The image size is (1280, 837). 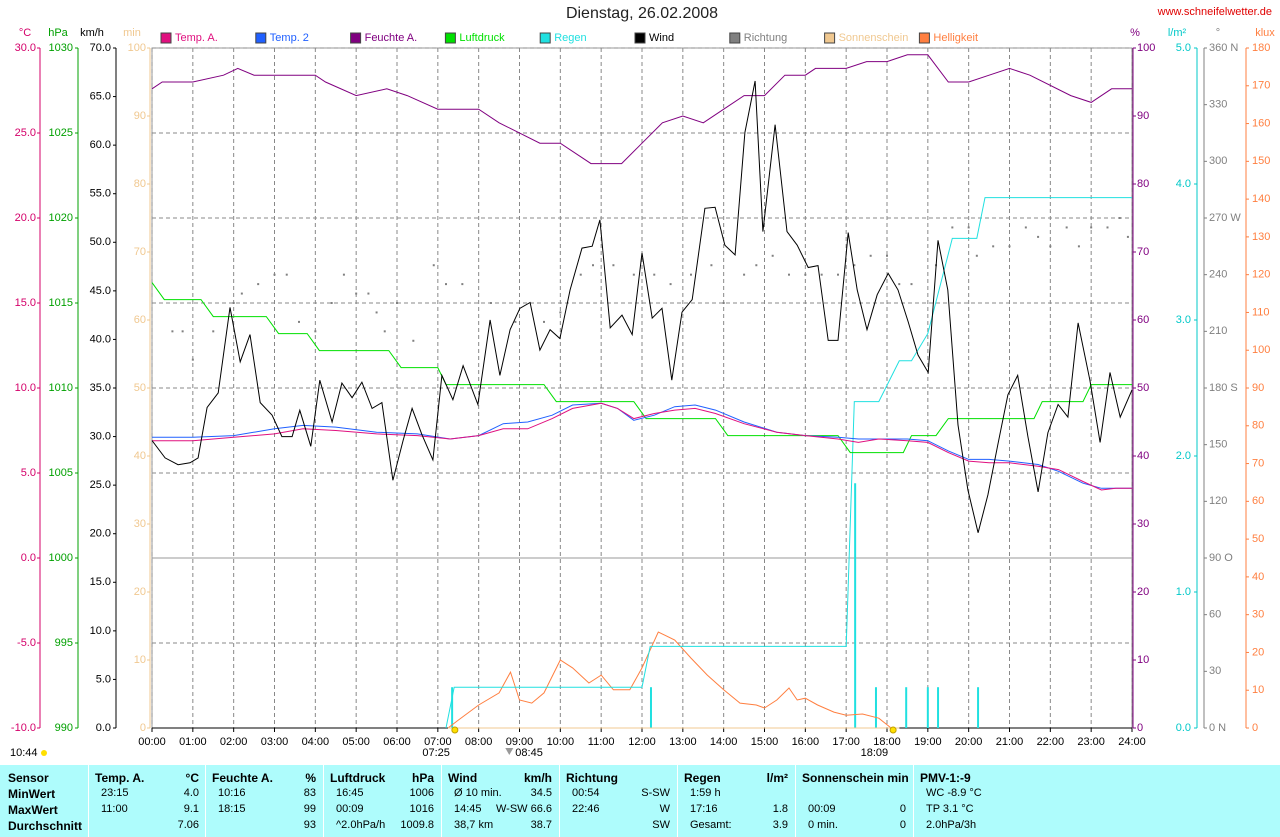 I want to click on y-tick-label: 3.0, so click(x=1183, y=320).